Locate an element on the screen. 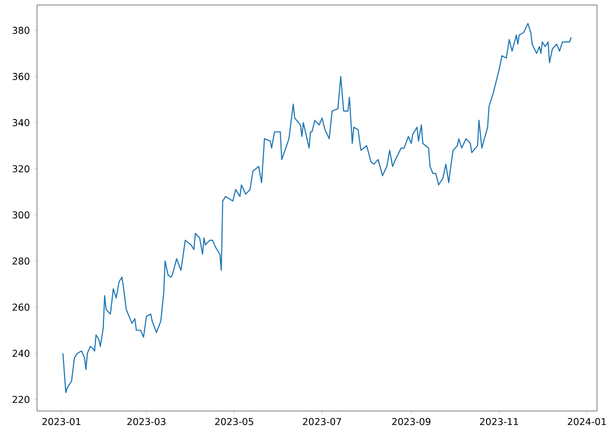  y-tick-label: 280 is located at coordinates (21, 261).